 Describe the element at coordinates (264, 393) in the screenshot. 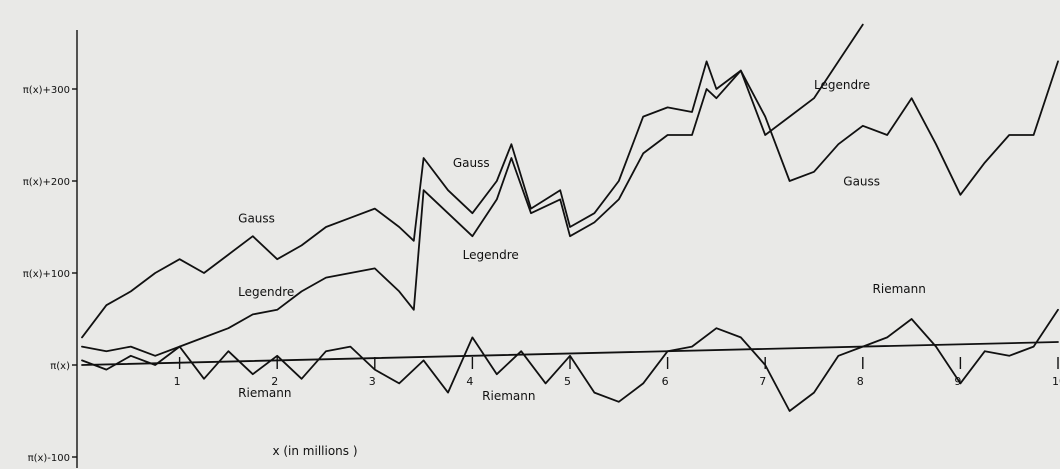

I see `curve-label-riemann-2: Riemann` at that location.